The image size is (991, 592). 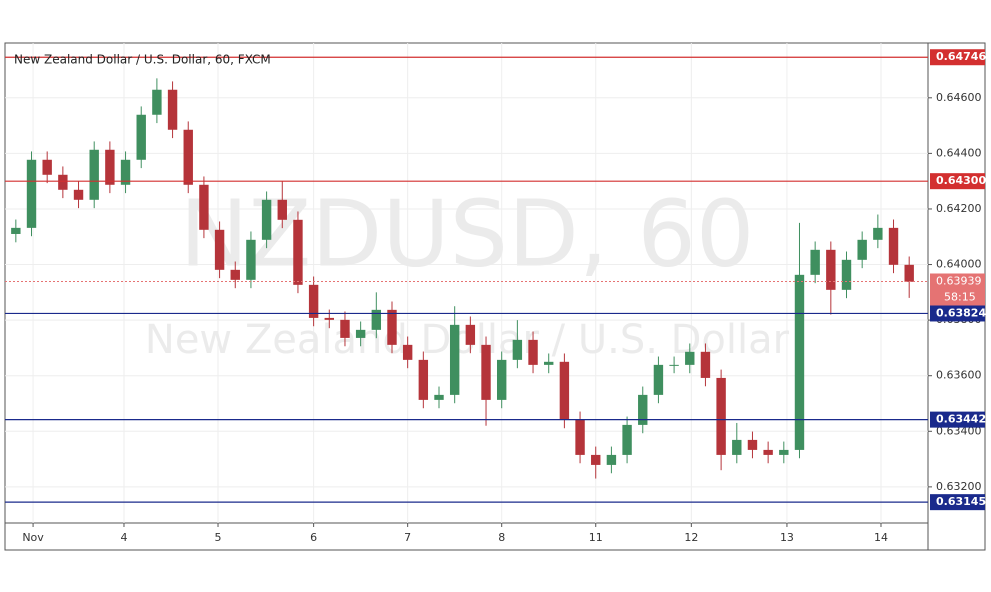 What do you see at coordinates (959, 208) in the screenshot?
I see `y-tick-label: 0.64200` at bounding box center [959, 208].